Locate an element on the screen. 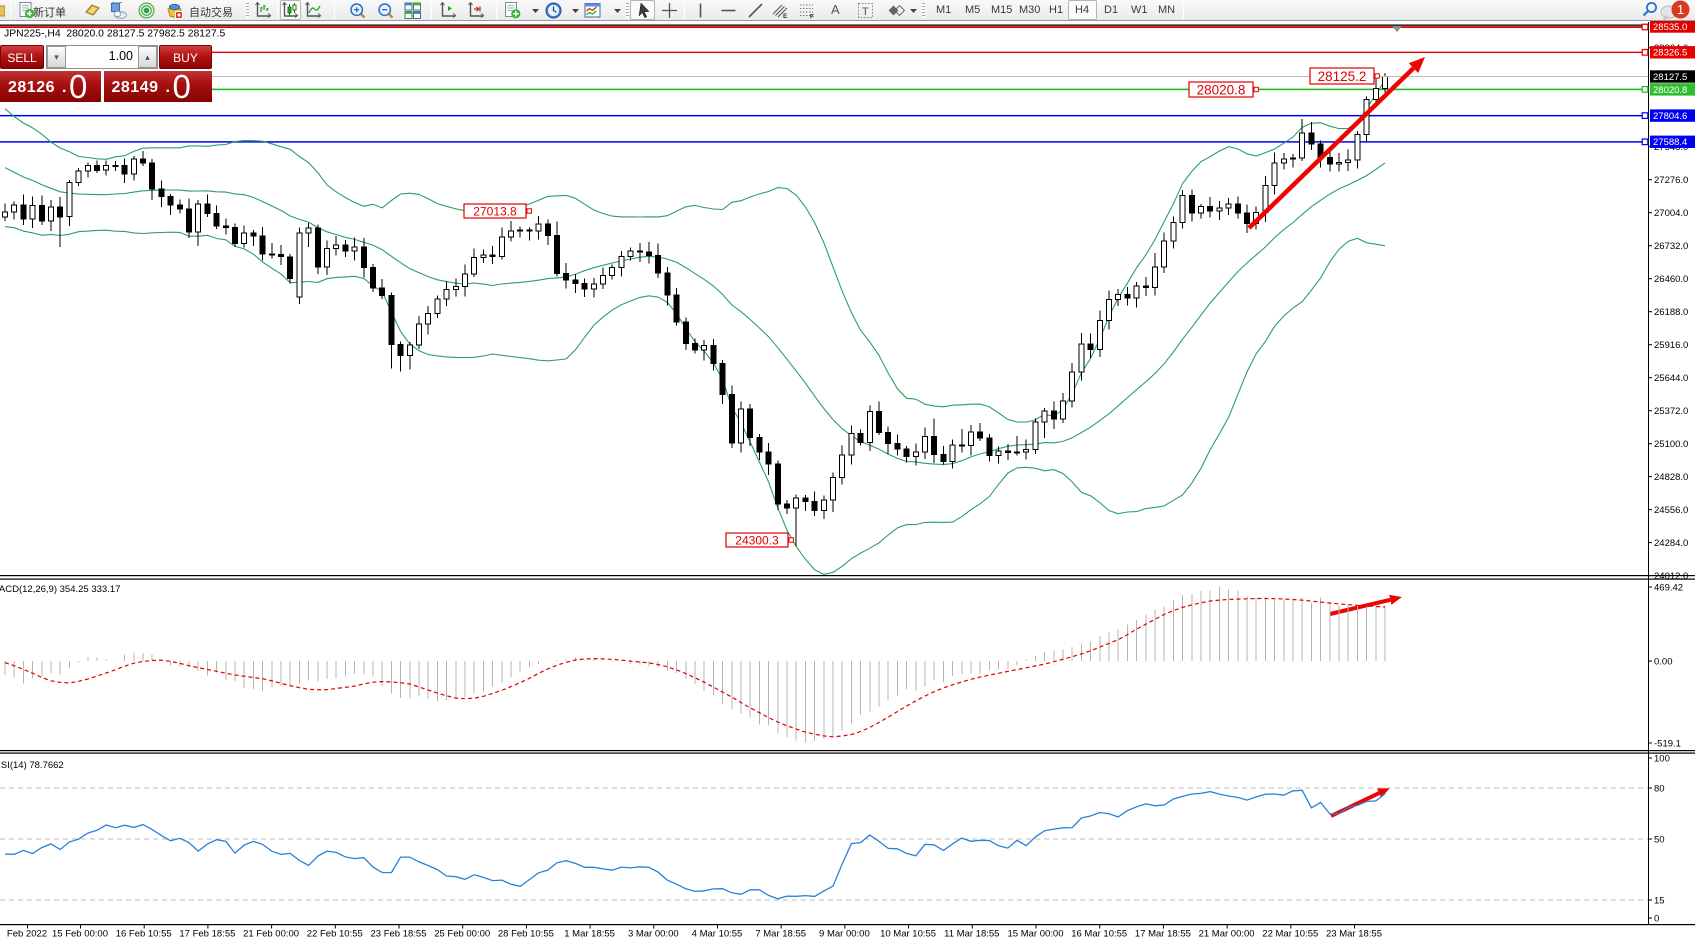 The height and width of the screenshot is (941, 1695). svg-text: 26460.0 is located at coordinates (1671, 279).